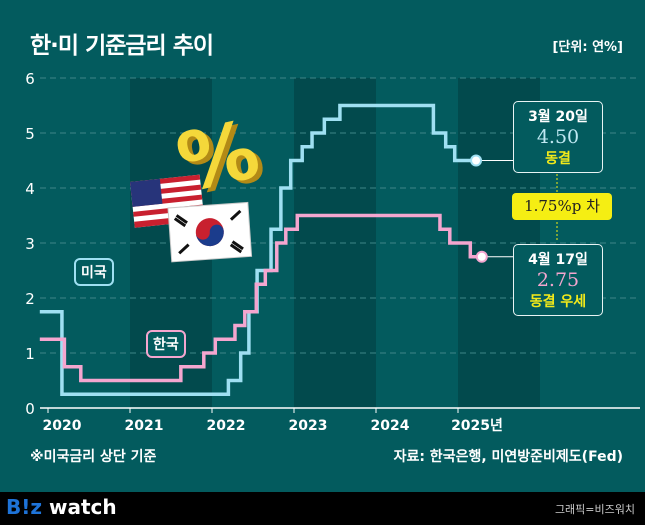 Image resolution: width=645 pixels, height=525 pixels. What do you see at coordinates (594, 509) in the screenshot?
I see `graphic-credit: 그래픽=비즈워치` at bounding box center [594, 509].